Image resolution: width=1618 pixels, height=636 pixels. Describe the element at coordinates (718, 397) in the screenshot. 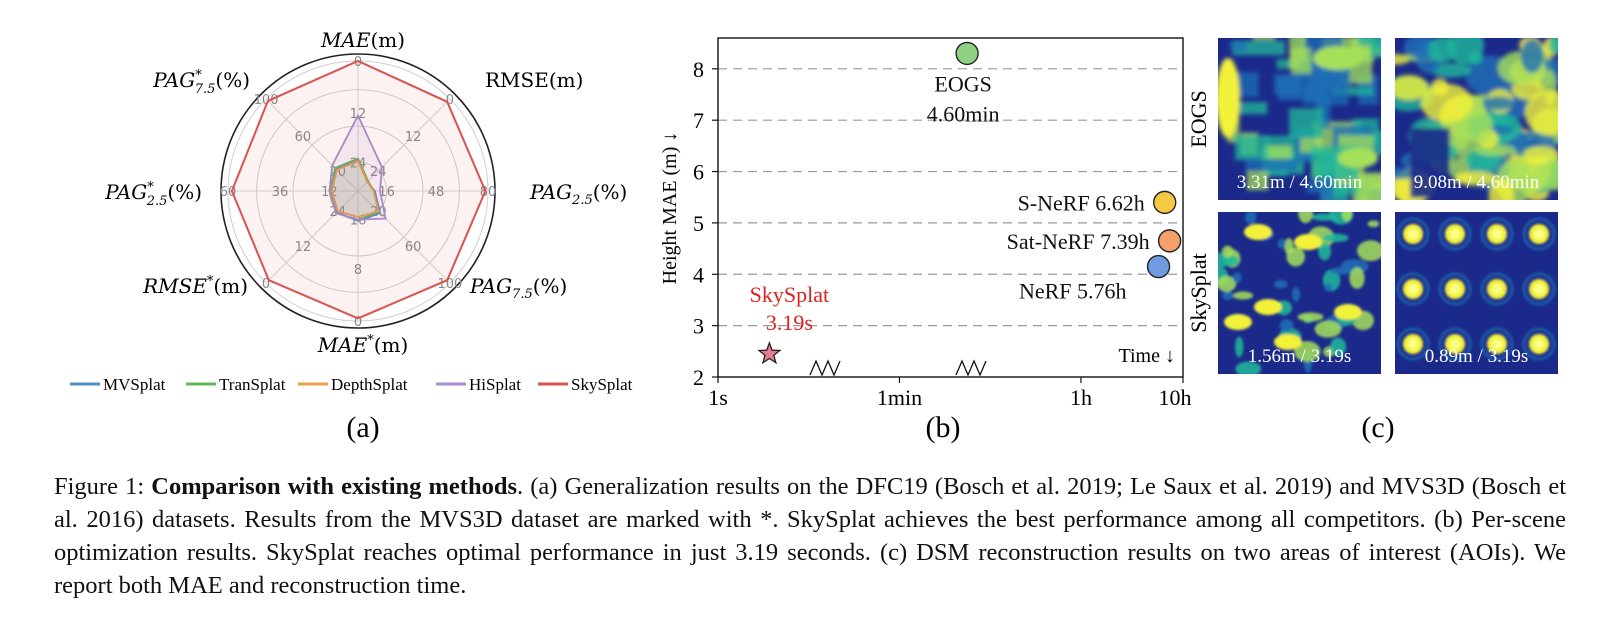

I see `x-tick-label: 1s` at that location.